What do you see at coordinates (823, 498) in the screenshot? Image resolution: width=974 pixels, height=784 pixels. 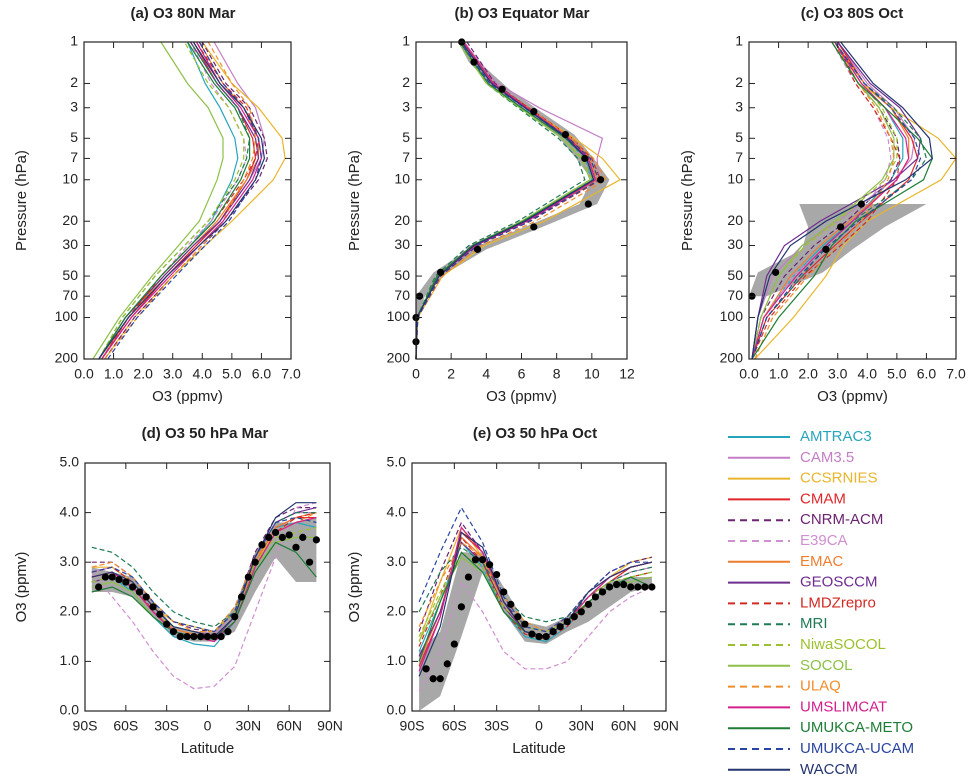 I see `legend-label: CMAM` at bounding box center [823, 498].